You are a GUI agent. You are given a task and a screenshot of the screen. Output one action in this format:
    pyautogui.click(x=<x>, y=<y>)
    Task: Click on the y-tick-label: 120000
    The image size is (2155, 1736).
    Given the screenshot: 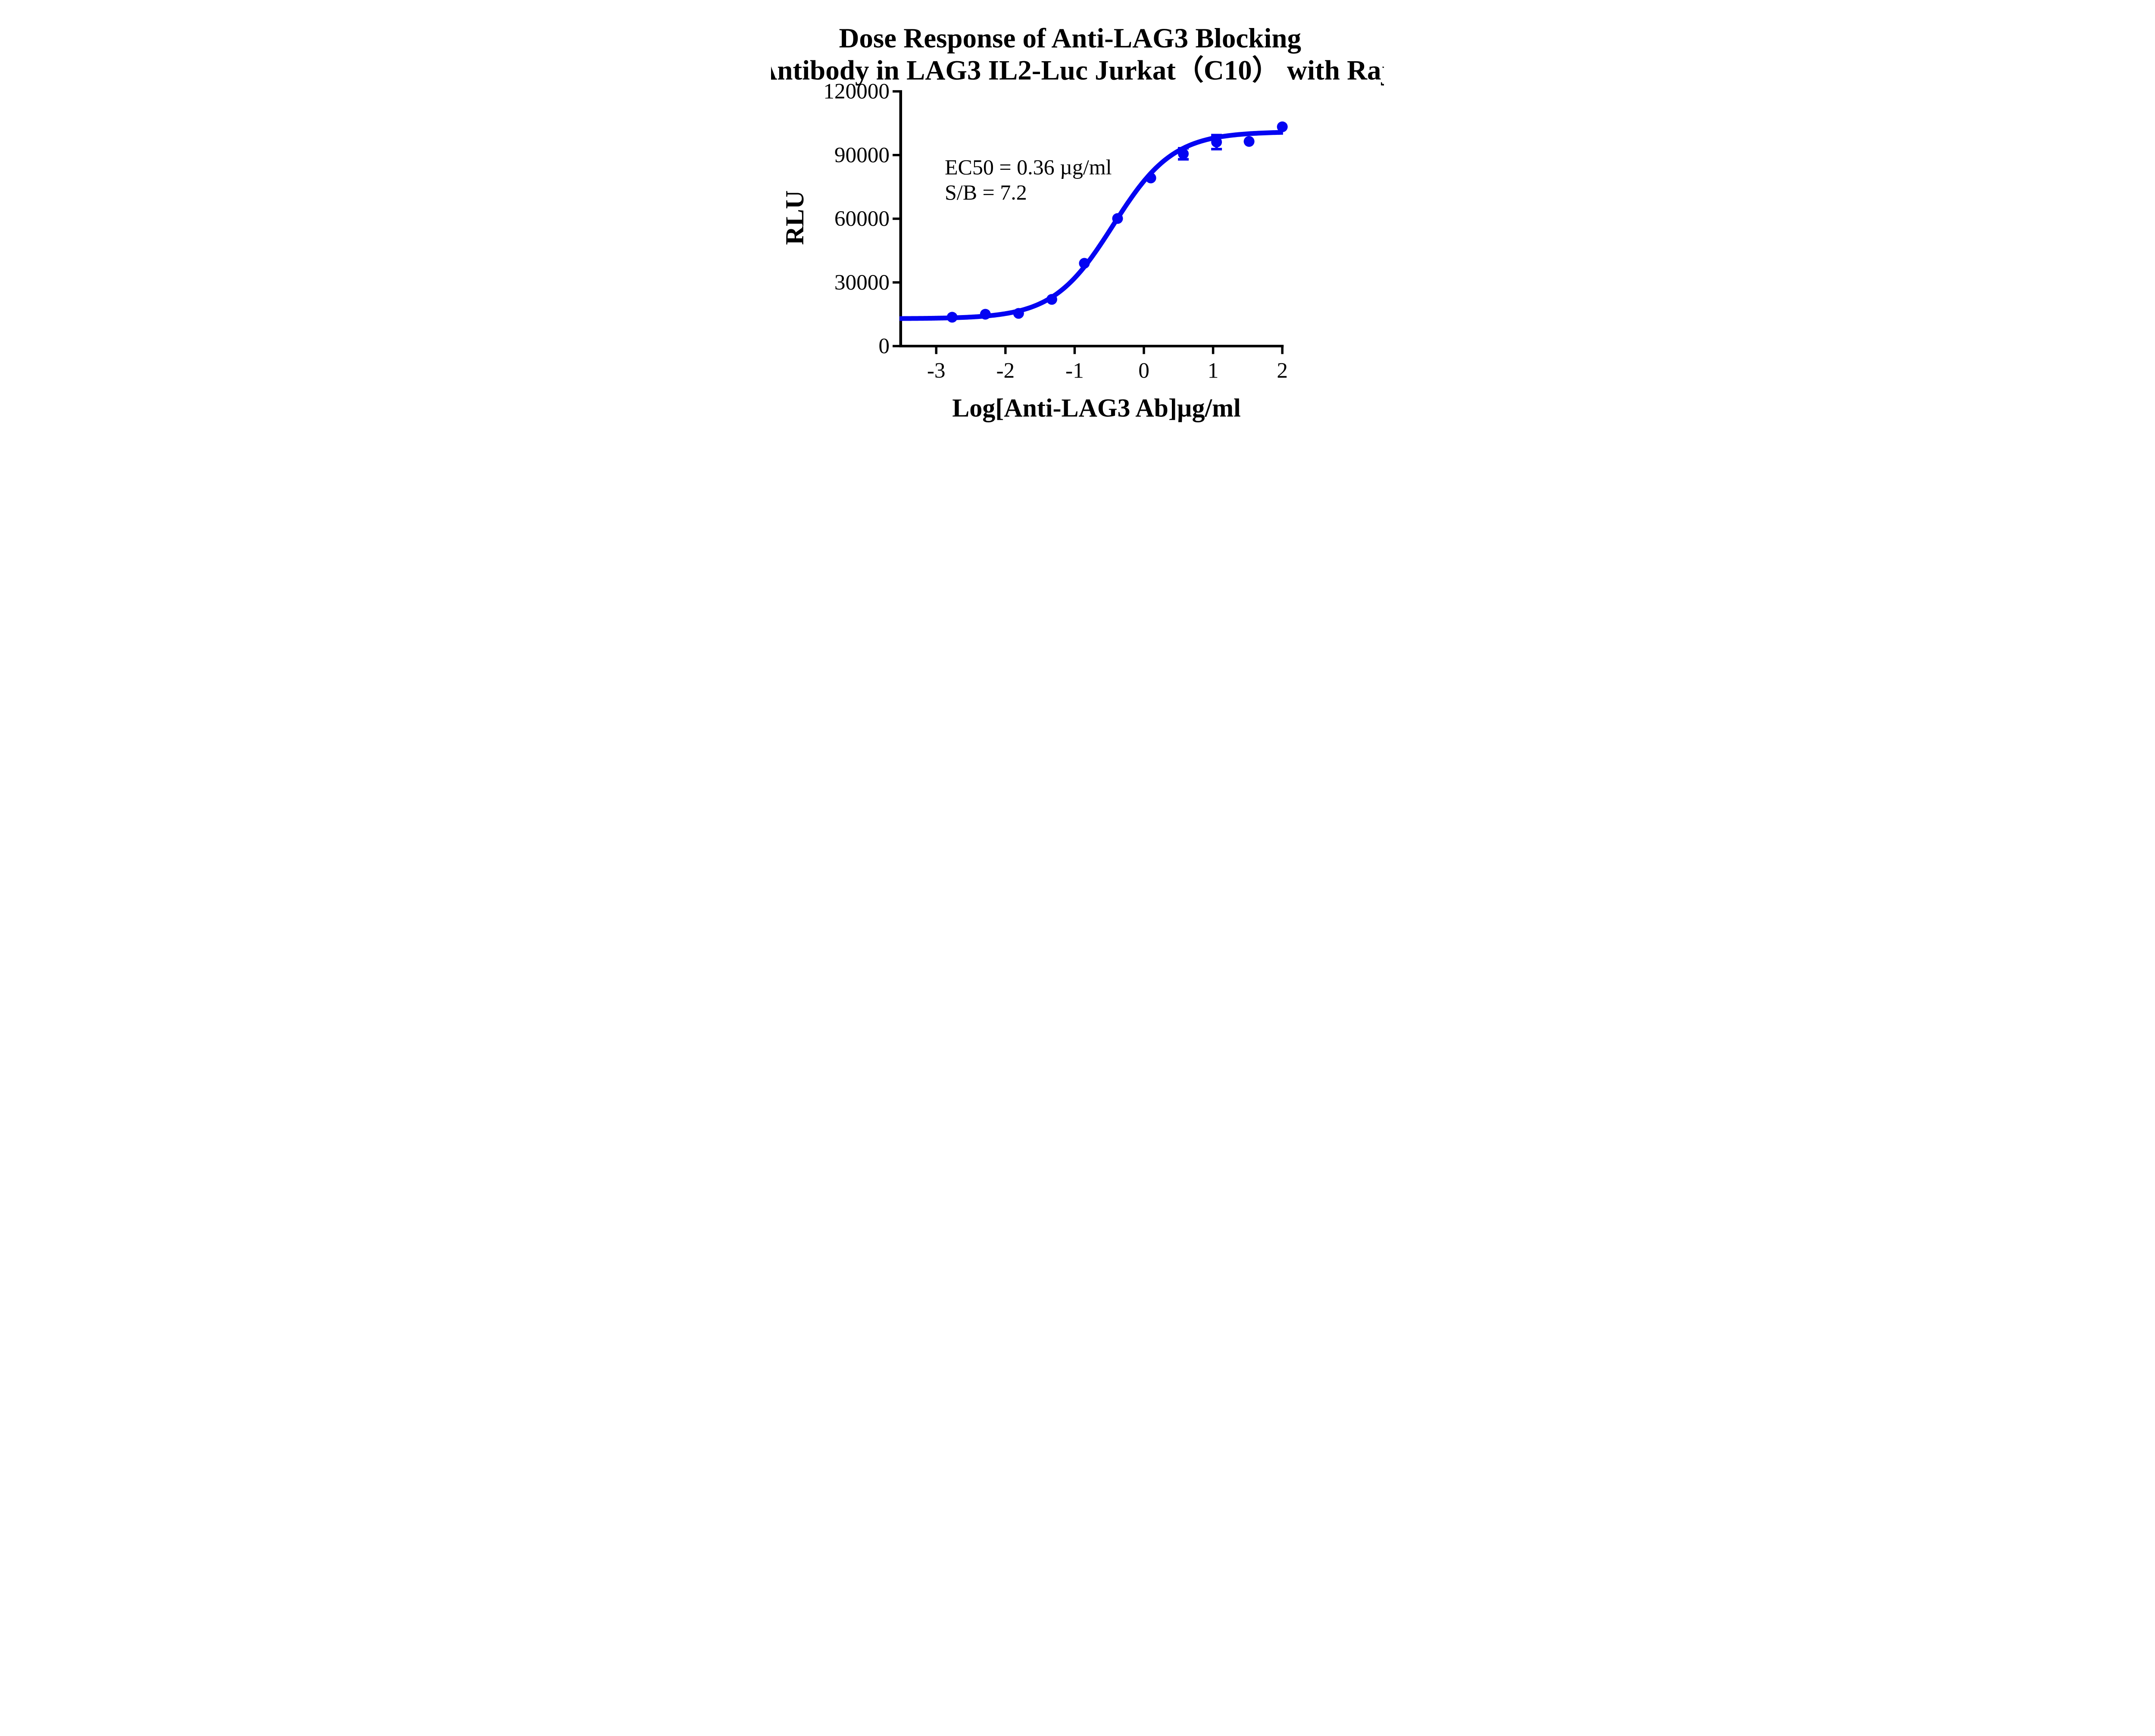 What is the action you would take?
    pyautogui.click(x=856, y=91)
    